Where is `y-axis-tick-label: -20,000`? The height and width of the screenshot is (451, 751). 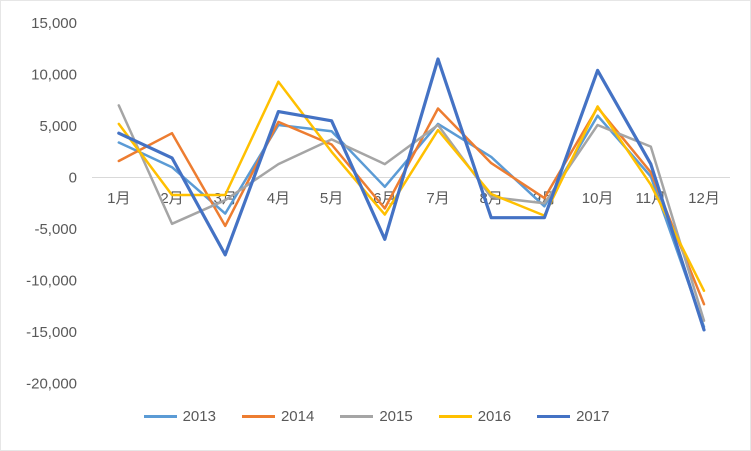 y-axis-tick-label: -20,000 is located at coordinates (51, 384).